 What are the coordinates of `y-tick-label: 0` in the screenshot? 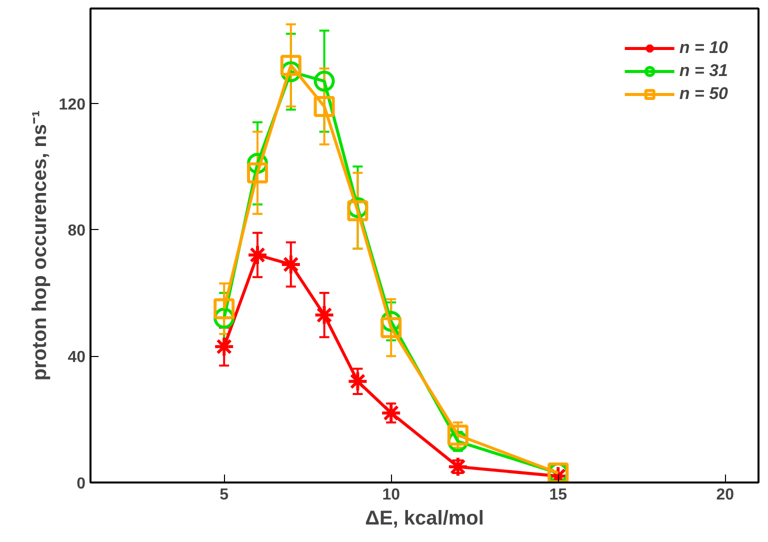 It's located at (81, 484).